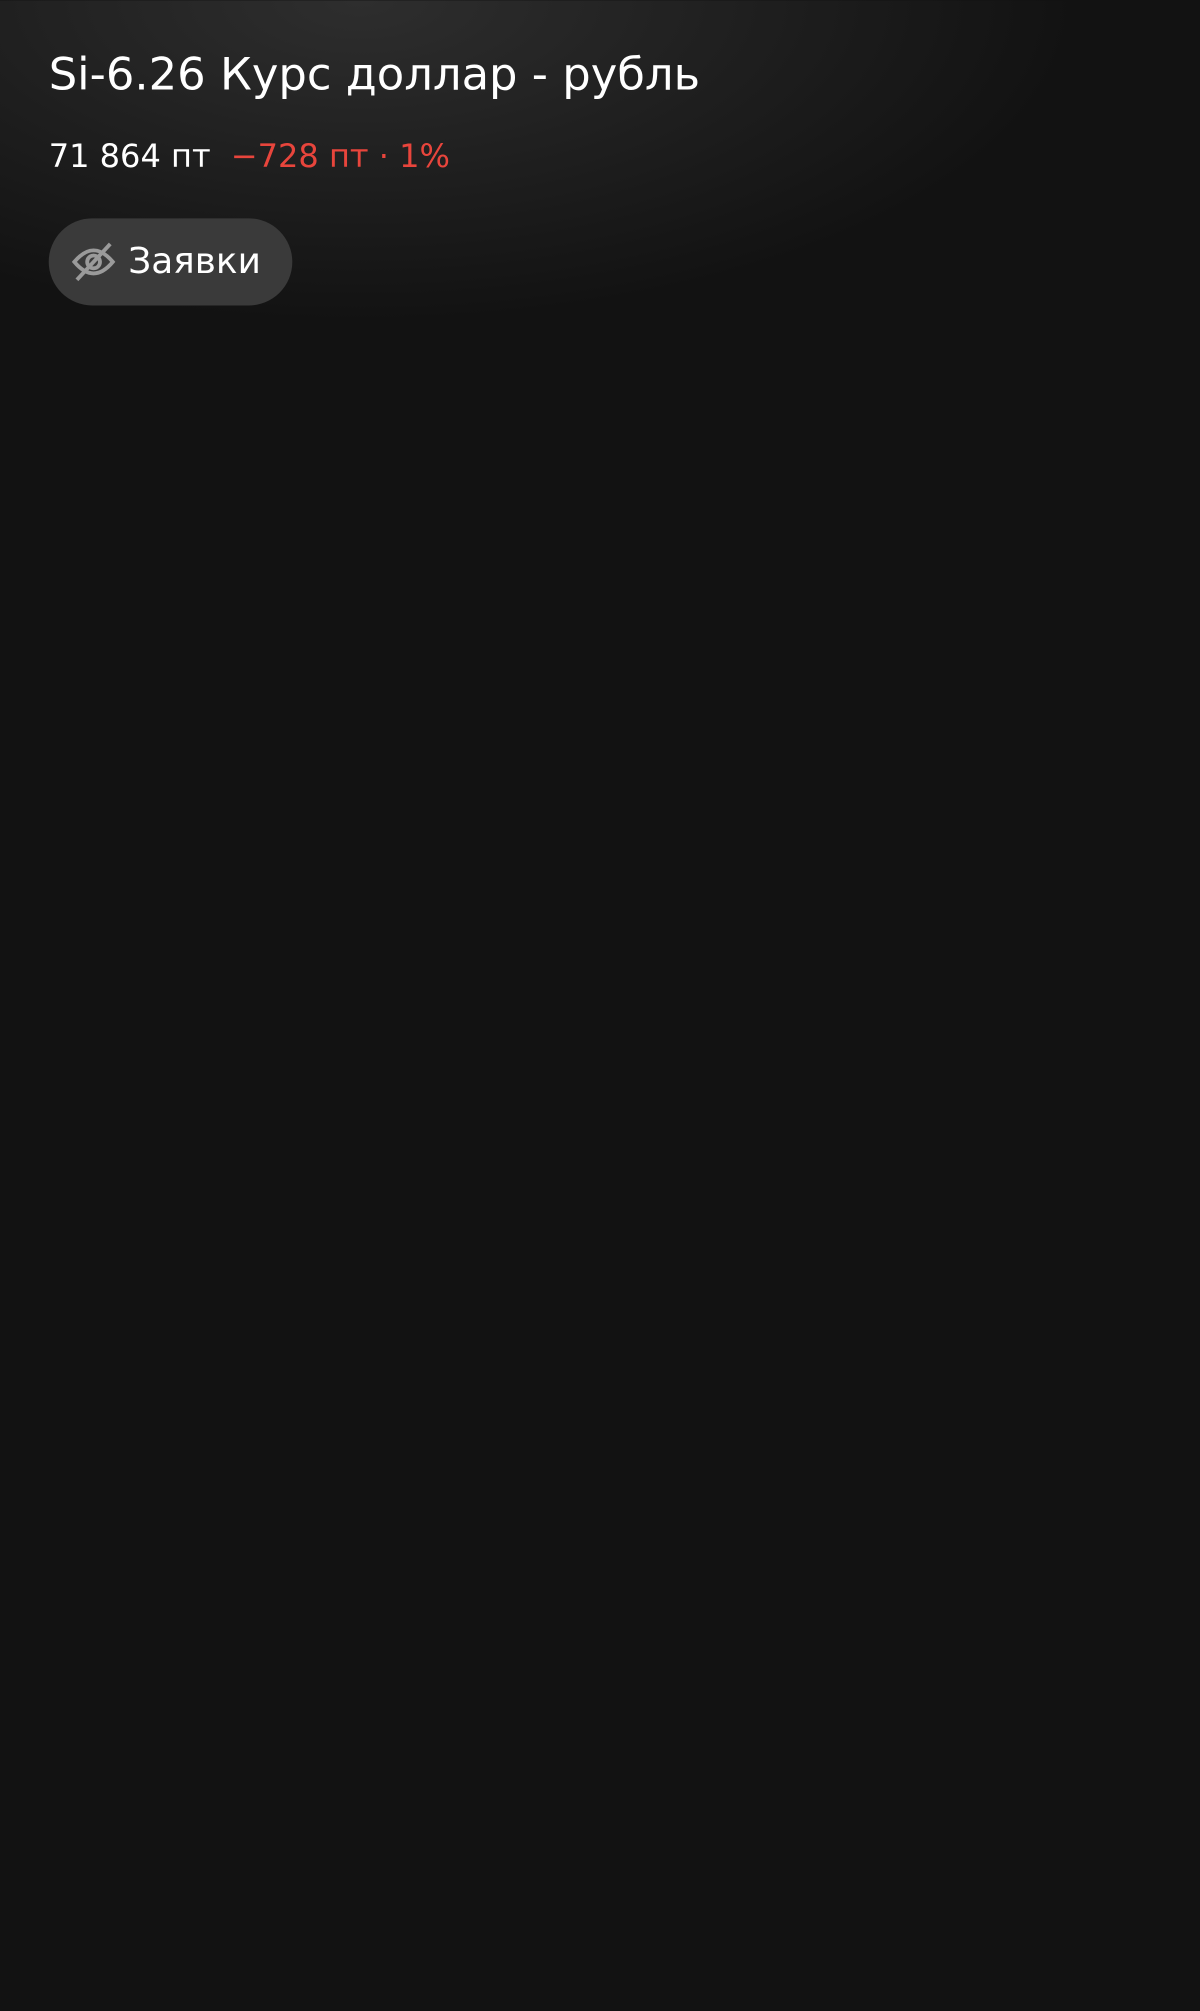 The height and width of the screenshot is (2011, 1200). Describe the element at coordinates (93, 262) in the screenshot. I see `eye-off-icon` at that location.